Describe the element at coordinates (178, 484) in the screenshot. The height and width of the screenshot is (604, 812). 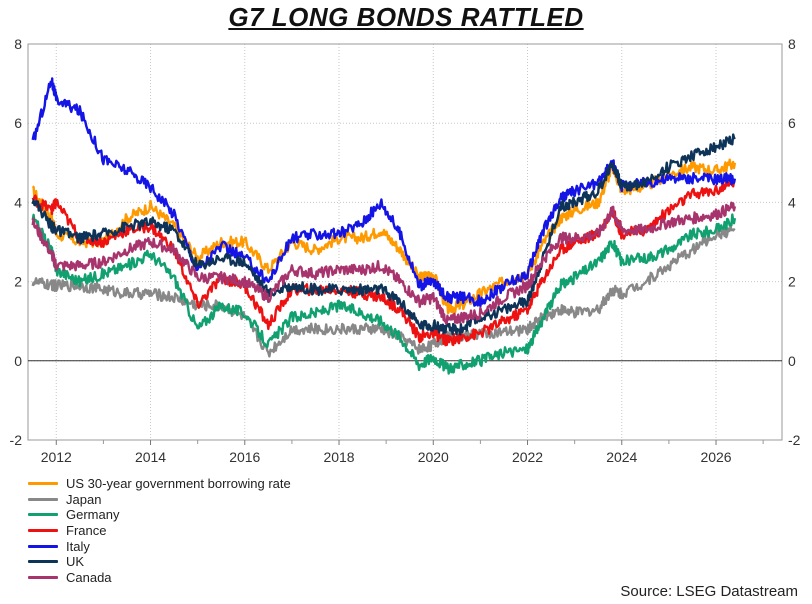
I see `legend-label: US 30-year government borrowing rate` at that location.